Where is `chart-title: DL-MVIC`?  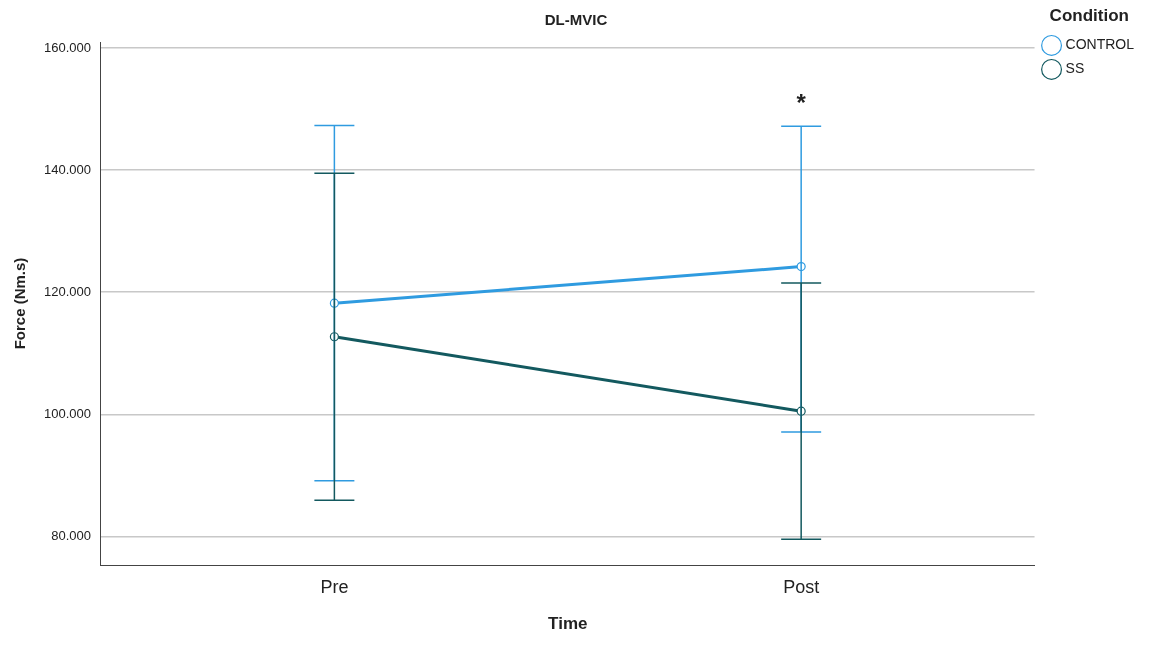 chart-title: DL-MVIC is located at coordinates (576, 20).